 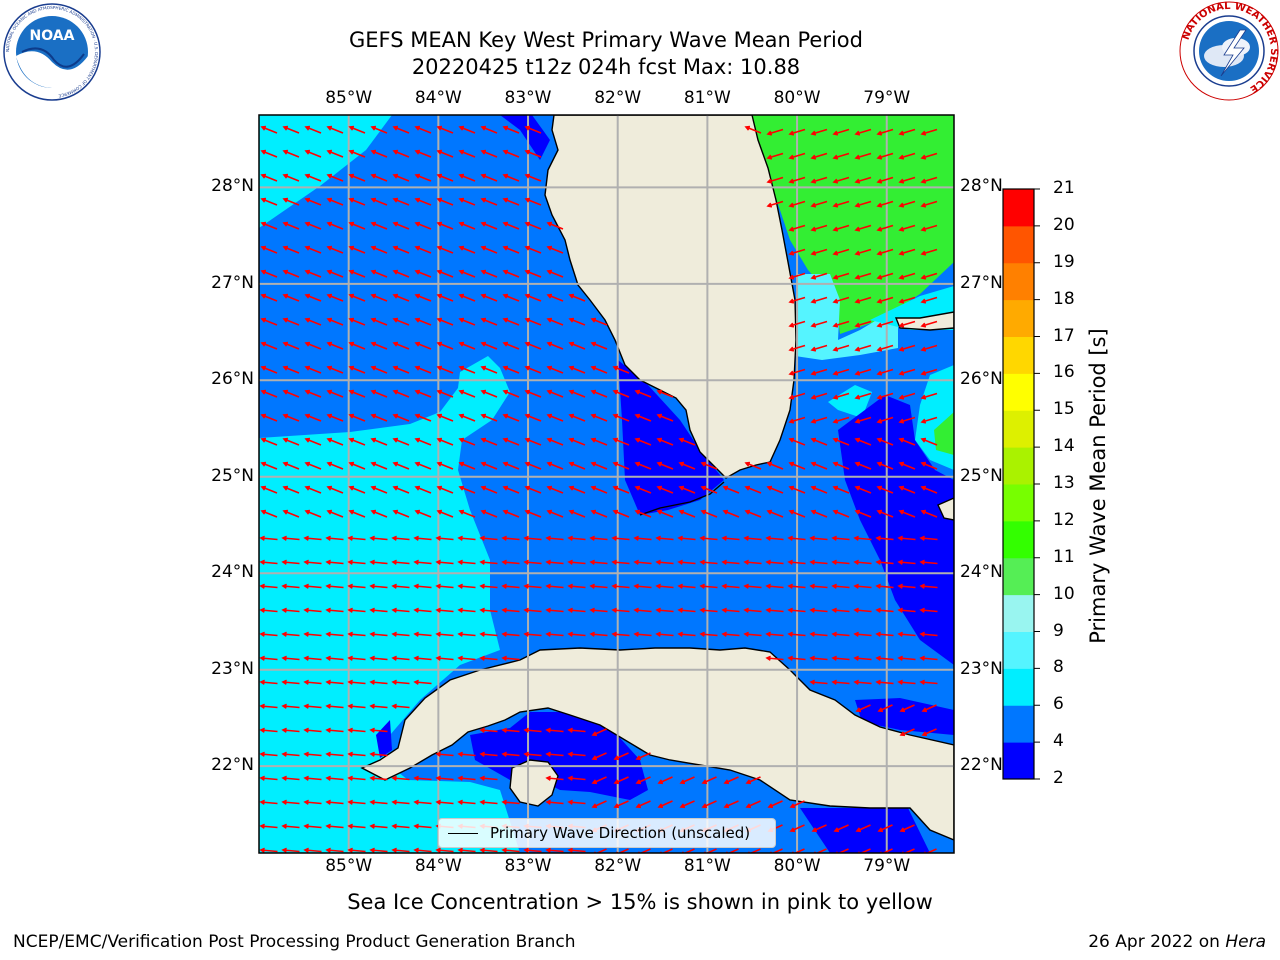 What do you see at coordinates (1177, 942) in the screenshot?
I see `footer-date: 26 Apr 2022 on Hera` at bounding box center [1177, 942].